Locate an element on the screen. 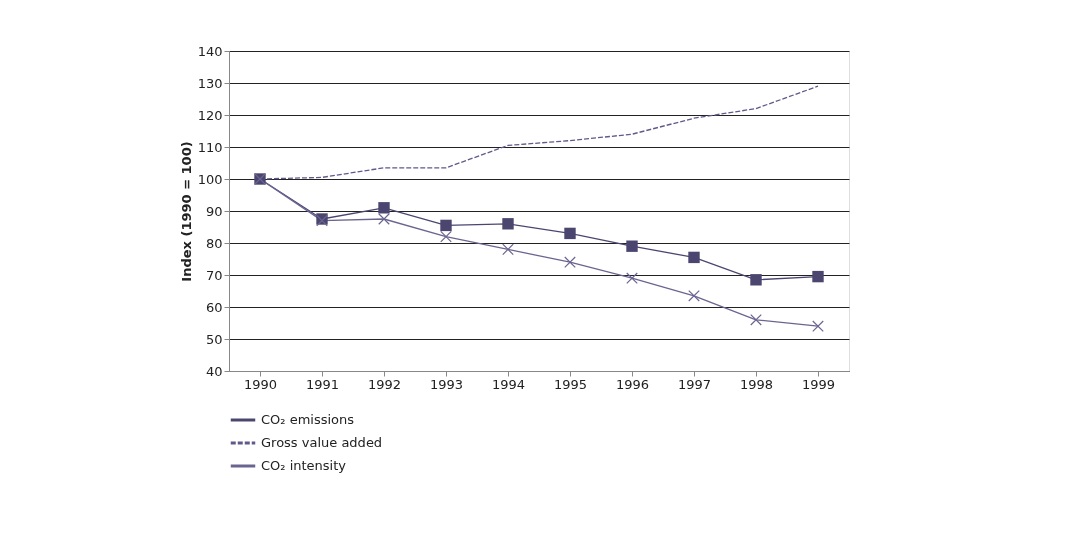 The height and width of the screenshot is (534, 1080). y-tick-label: 120 is located at coordinates (210, 115).